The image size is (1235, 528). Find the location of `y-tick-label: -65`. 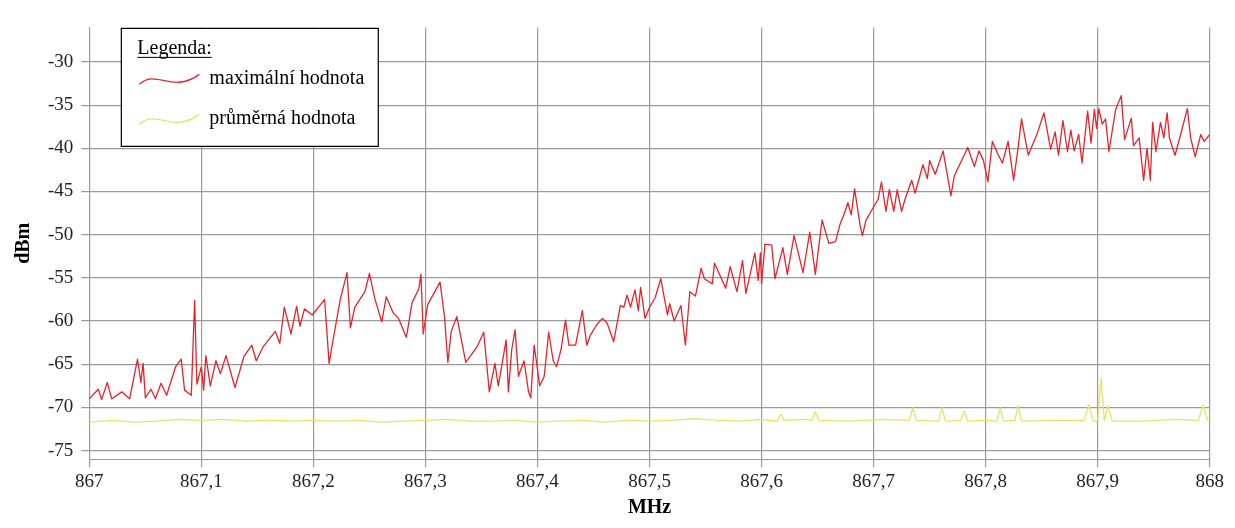

y-tick-label: -65 is located at coordinates (61, 363).